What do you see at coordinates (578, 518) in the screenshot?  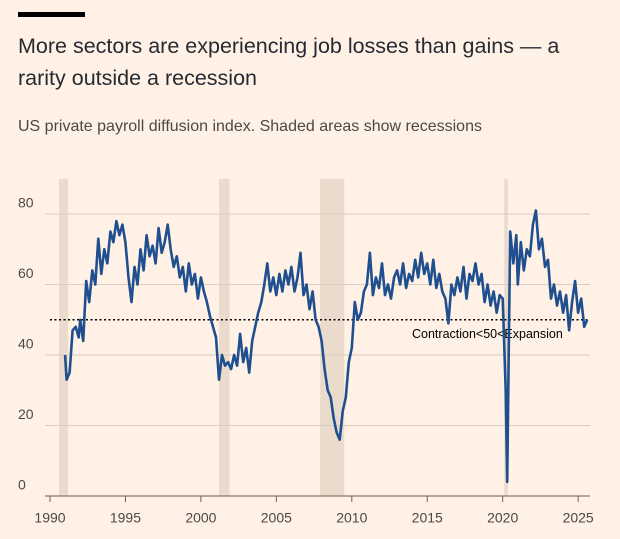 I see `x-tick-label: 2025` at bounding box center [578, 518].